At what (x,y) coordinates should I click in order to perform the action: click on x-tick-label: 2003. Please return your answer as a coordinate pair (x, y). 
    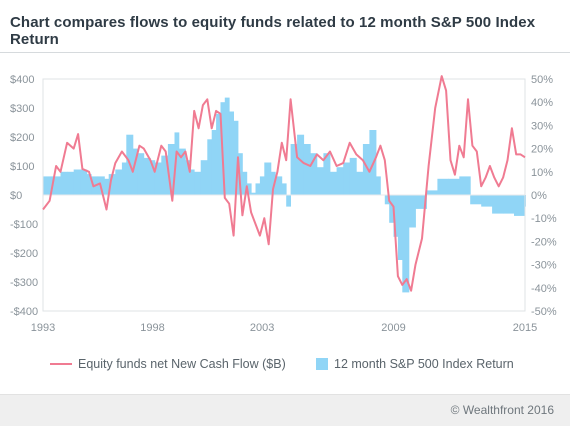
    Looking at the image, I should click on (262, 328).